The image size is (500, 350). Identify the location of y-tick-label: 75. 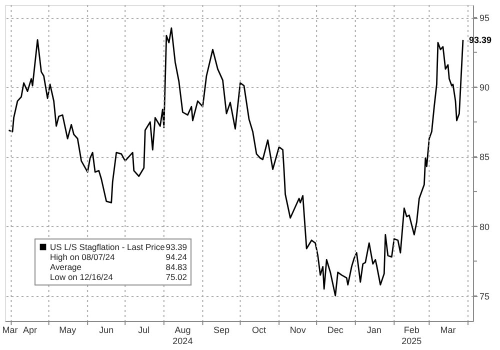
(485, 296).